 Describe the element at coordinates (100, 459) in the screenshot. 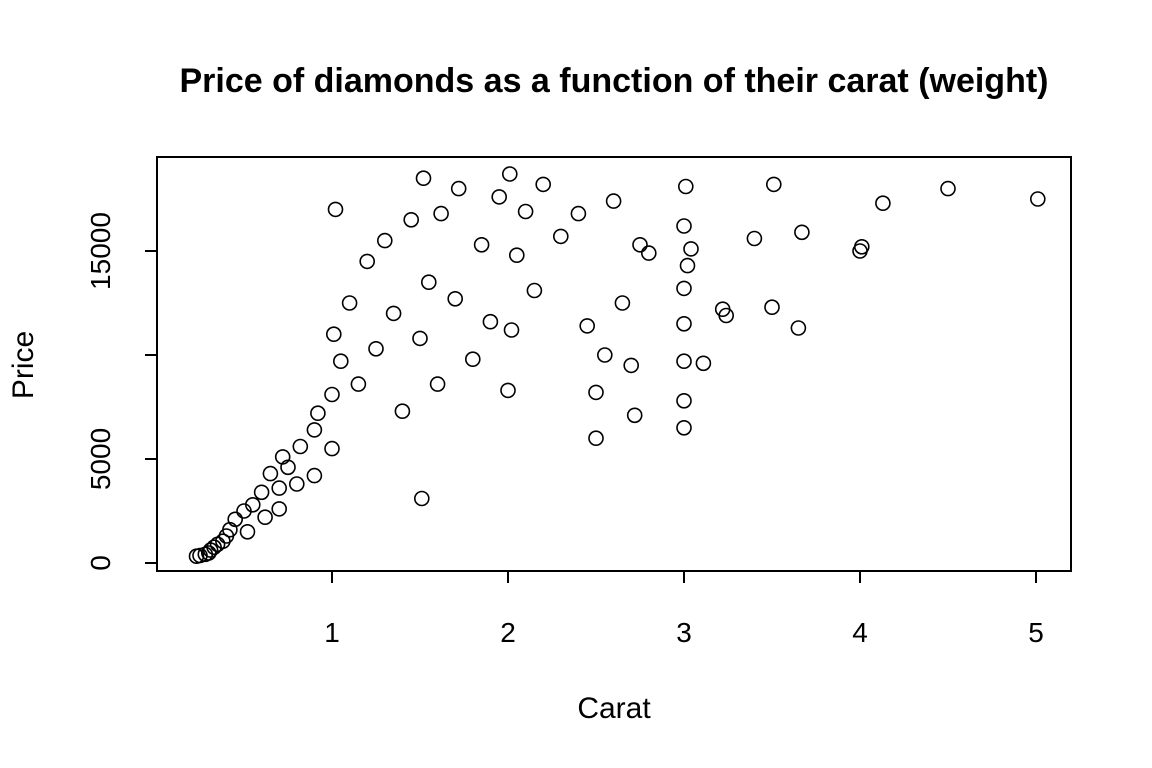

I see `y-tick-label: 5000` at that location.